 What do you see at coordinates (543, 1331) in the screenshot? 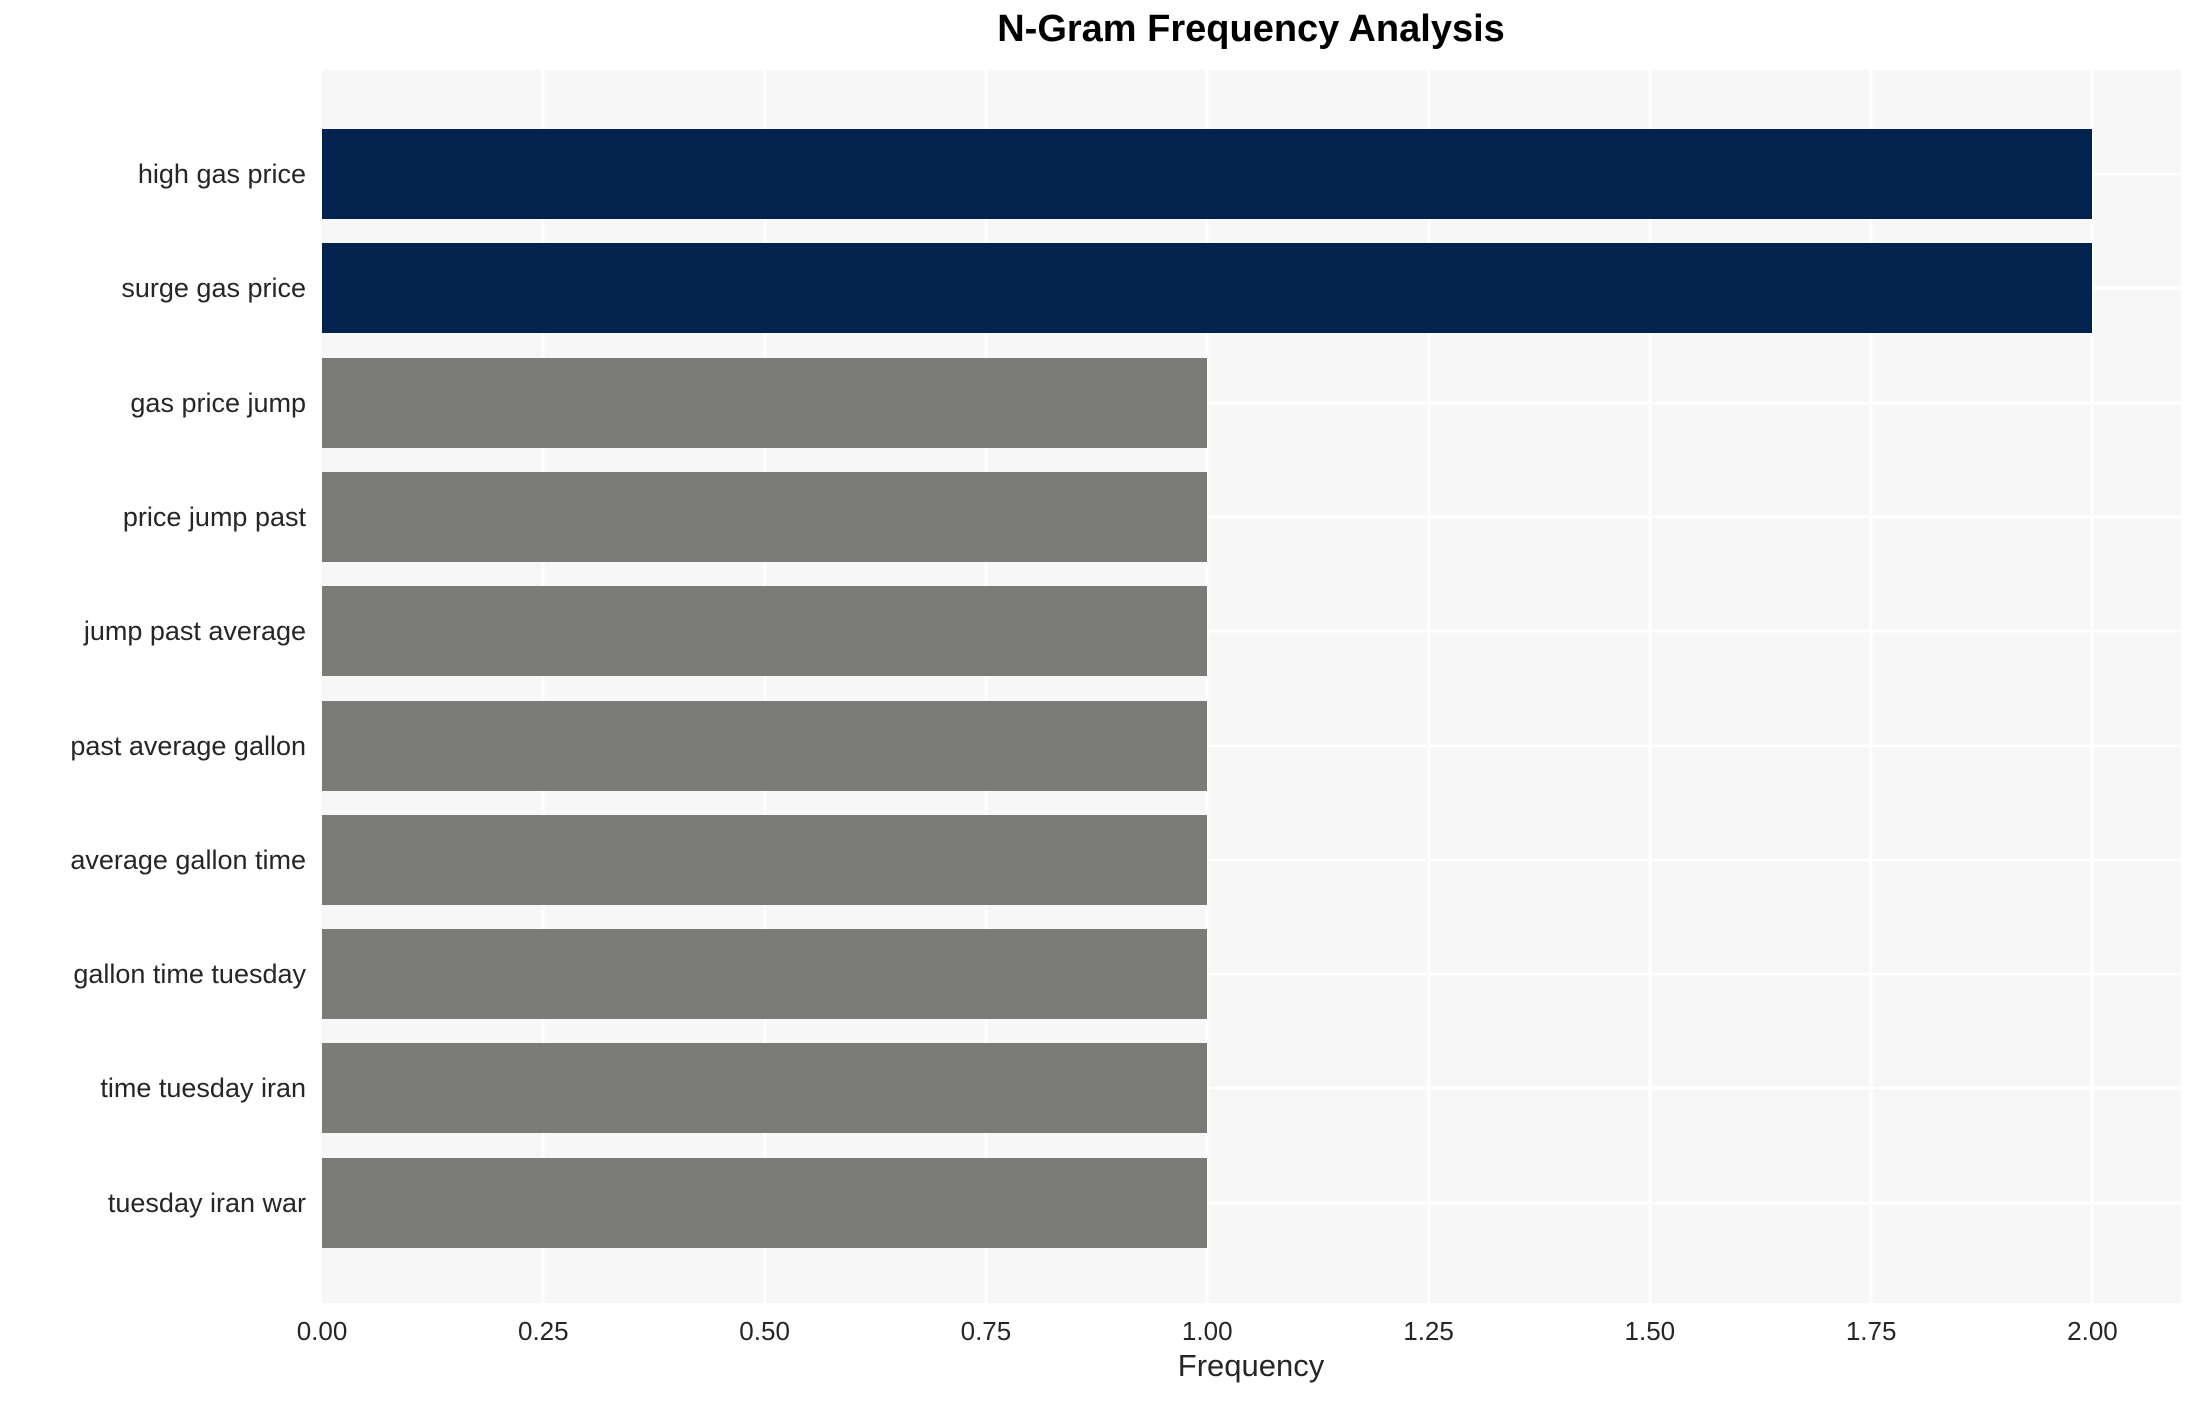
I see `x-tick-label: 0.25` at bounding box center [543, 1331].